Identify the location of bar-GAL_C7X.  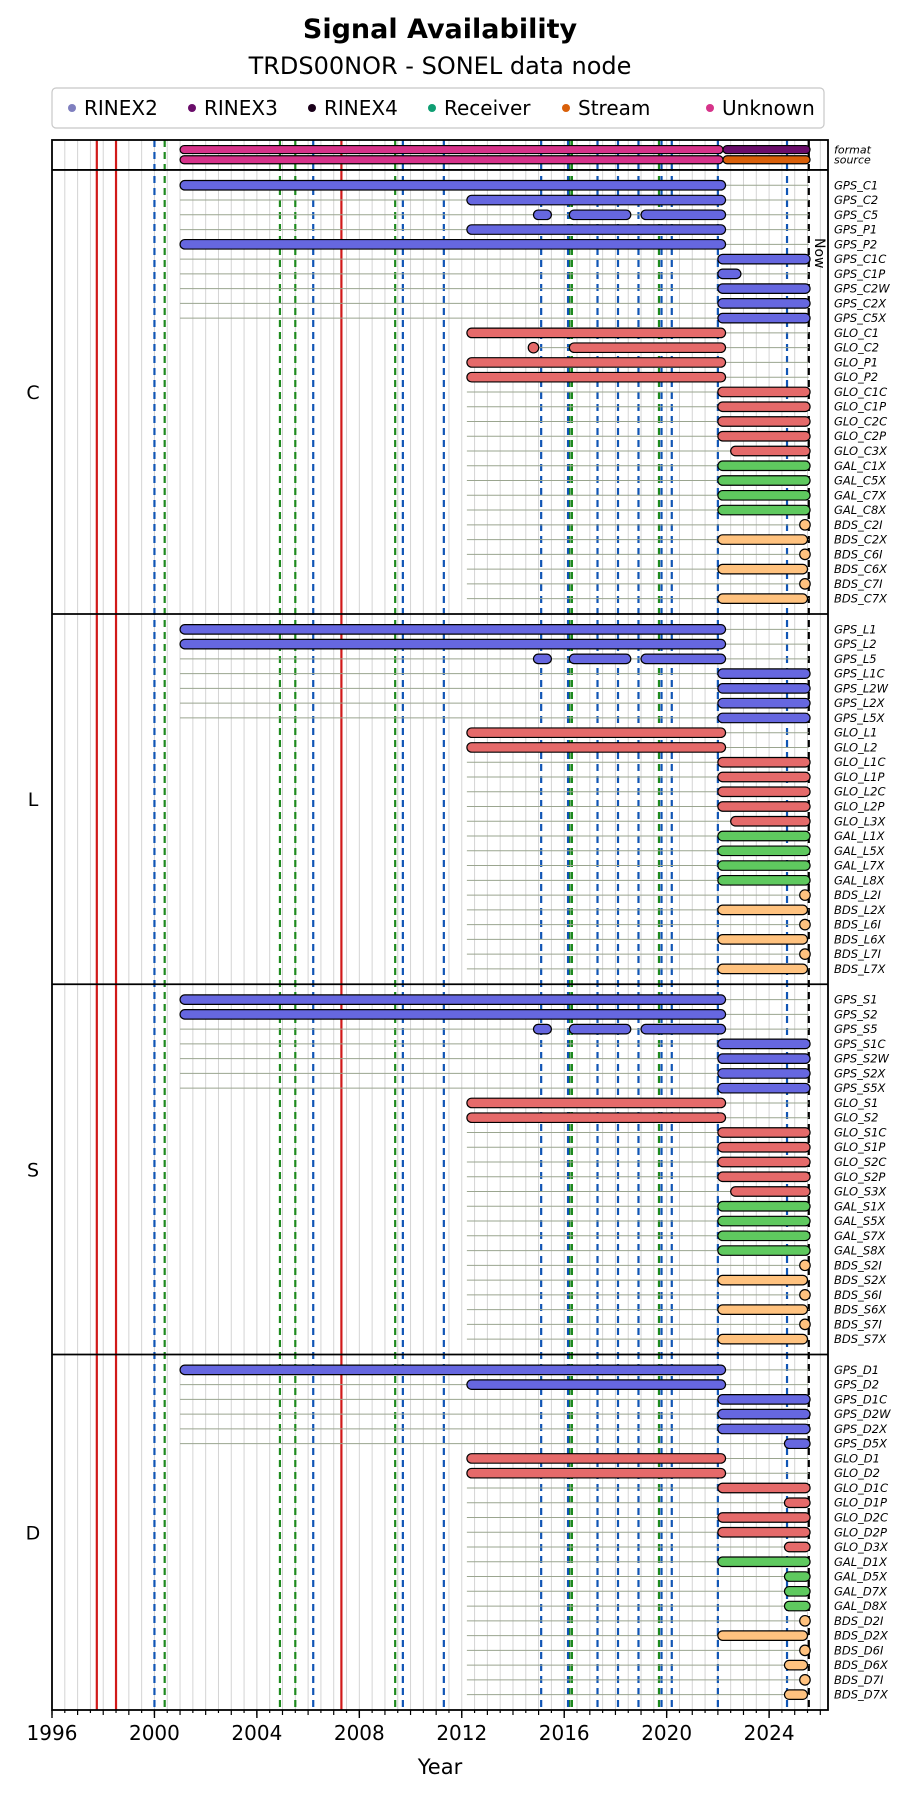
(764, 495).